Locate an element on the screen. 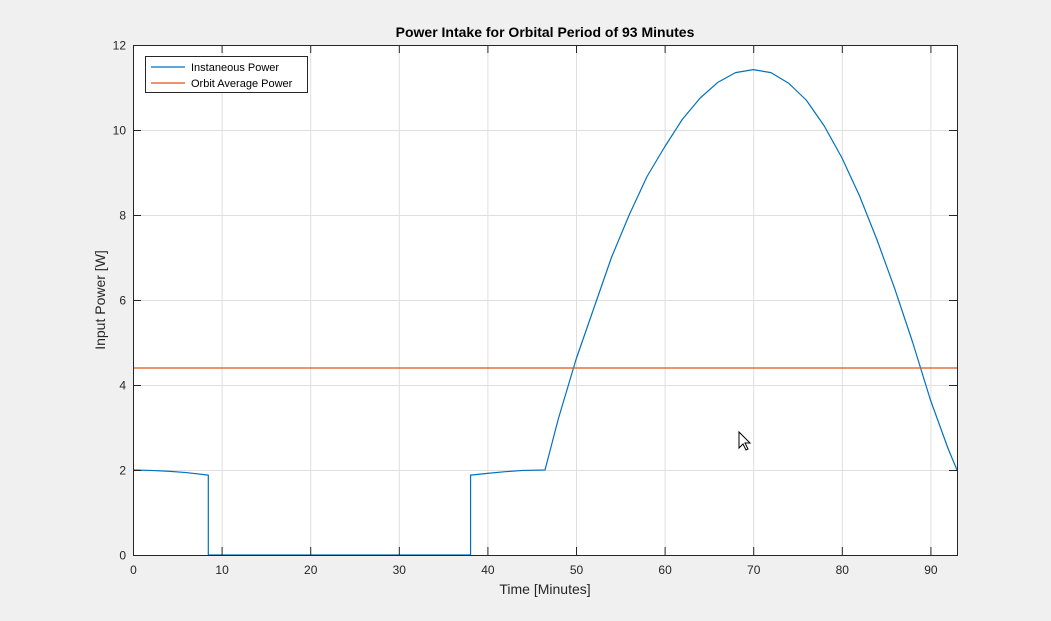 Image resolution: width=1051 pixels, height=621 pixels. x-tick-label: 20 is located at coordinates (311, 570).